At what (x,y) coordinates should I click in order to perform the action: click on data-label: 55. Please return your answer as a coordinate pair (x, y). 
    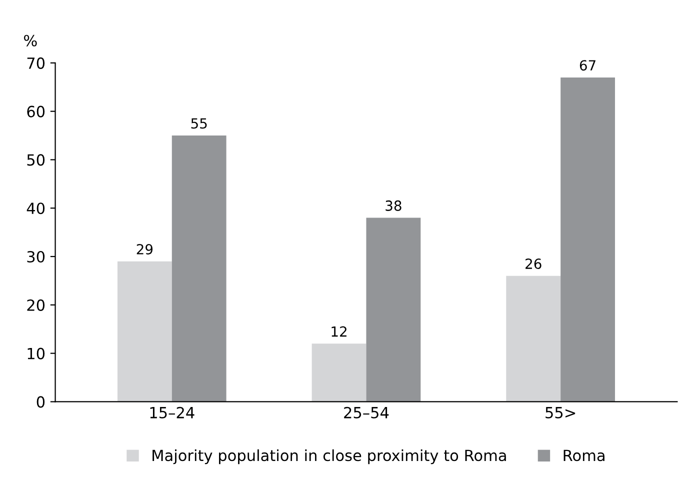
    Looking at the image, I should click on (199, 123).